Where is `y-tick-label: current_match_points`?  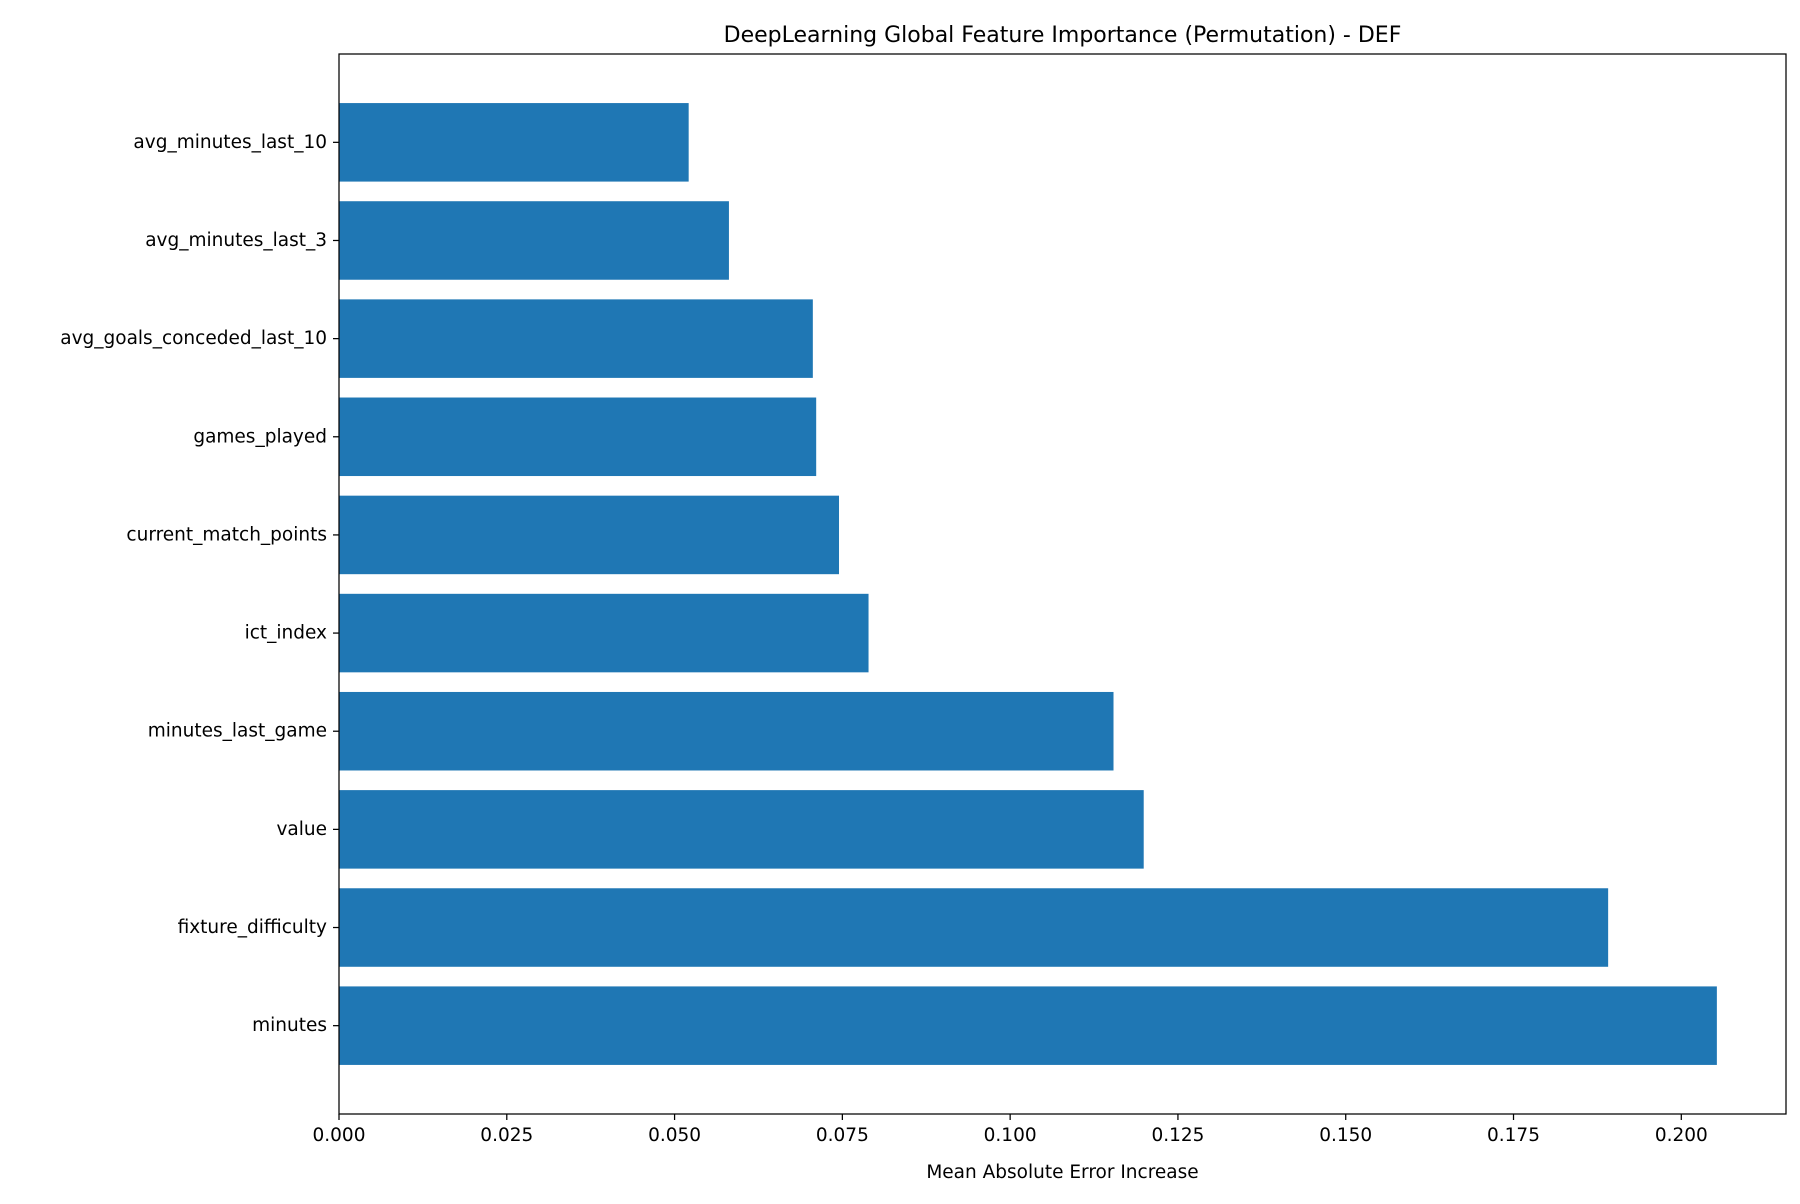
y-tick-label: current_match_points is located at coordinates (226, 534).